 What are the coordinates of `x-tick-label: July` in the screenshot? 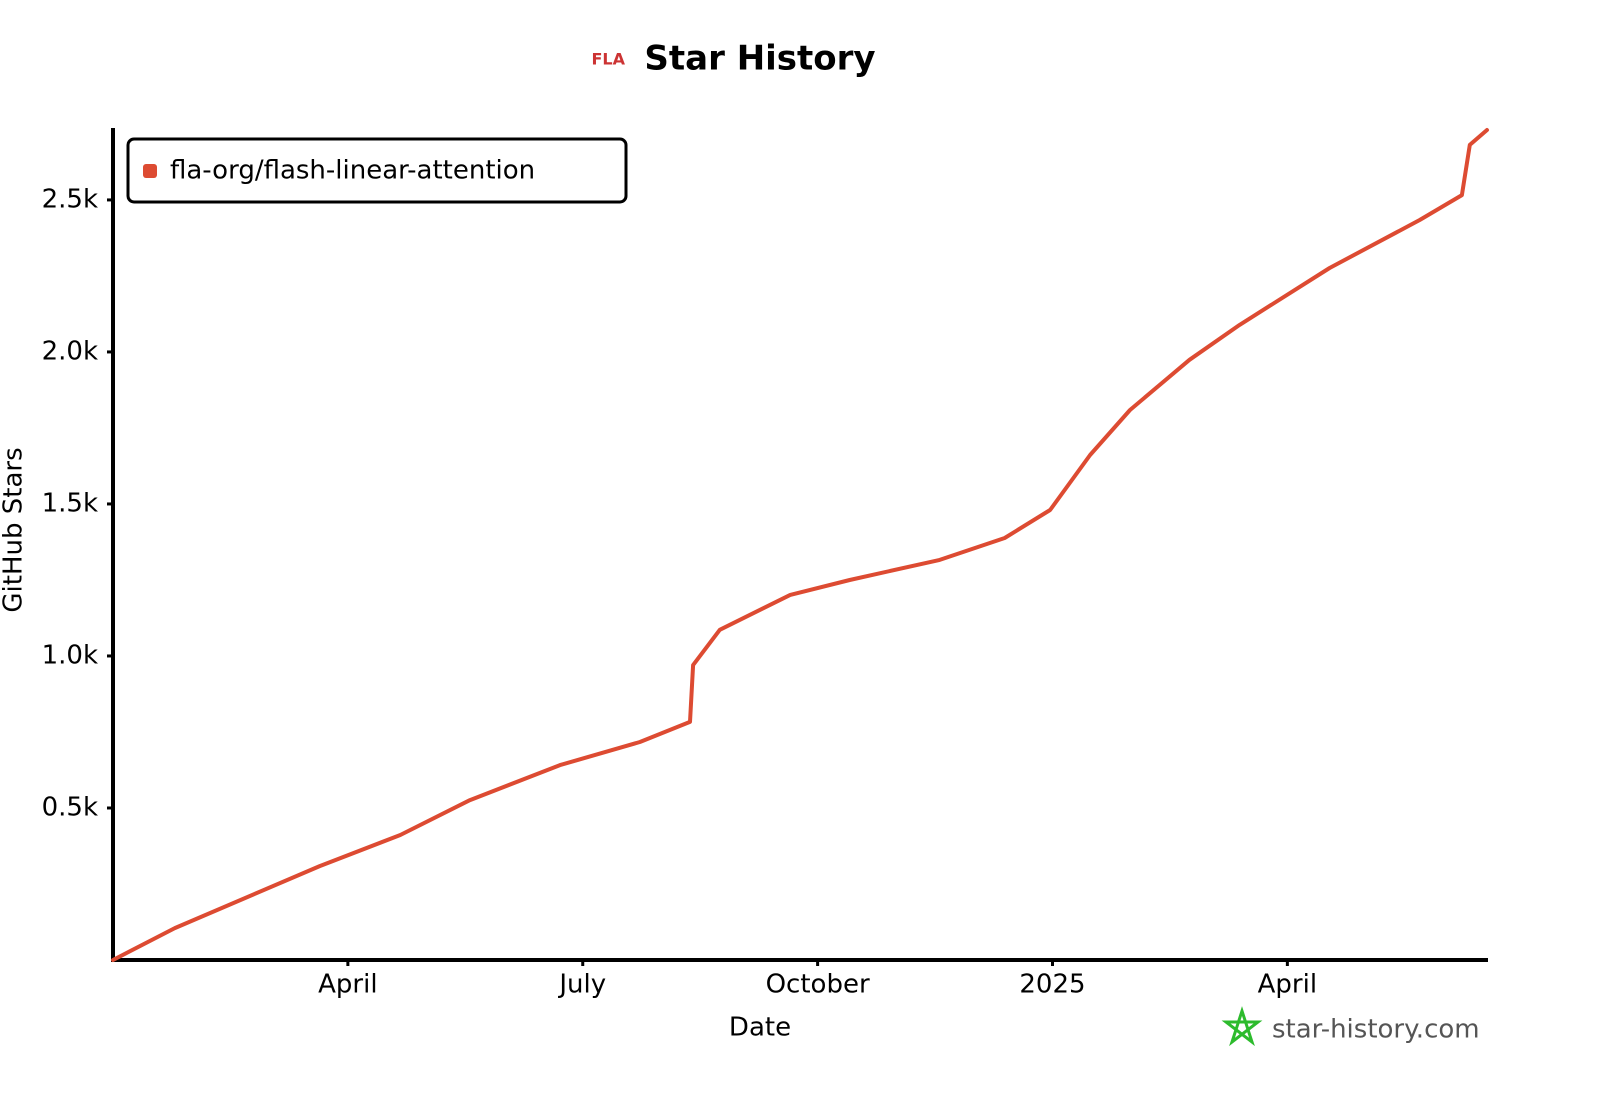 It's located at (581, 985).